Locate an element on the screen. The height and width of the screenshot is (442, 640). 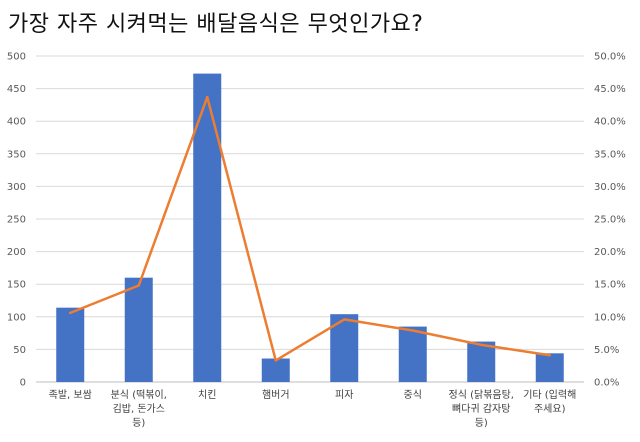
category-label: 족발, 보쌈 is located at coordinates (70, 395).